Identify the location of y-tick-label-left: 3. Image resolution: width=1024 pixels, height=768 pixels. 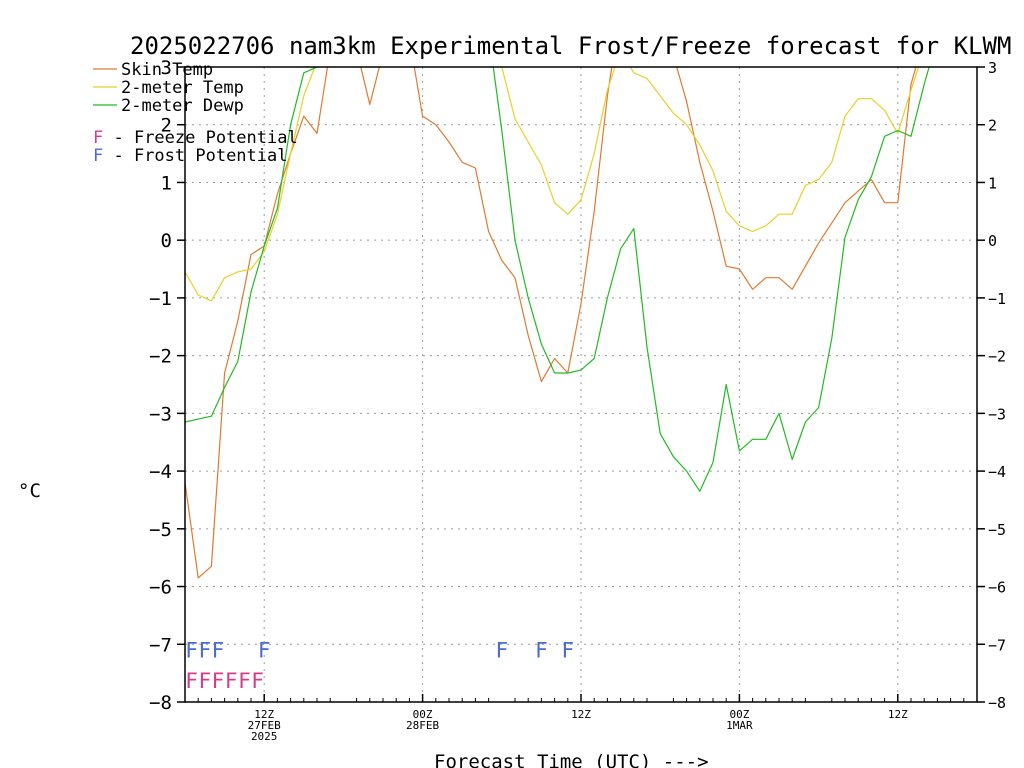
(166, 68).